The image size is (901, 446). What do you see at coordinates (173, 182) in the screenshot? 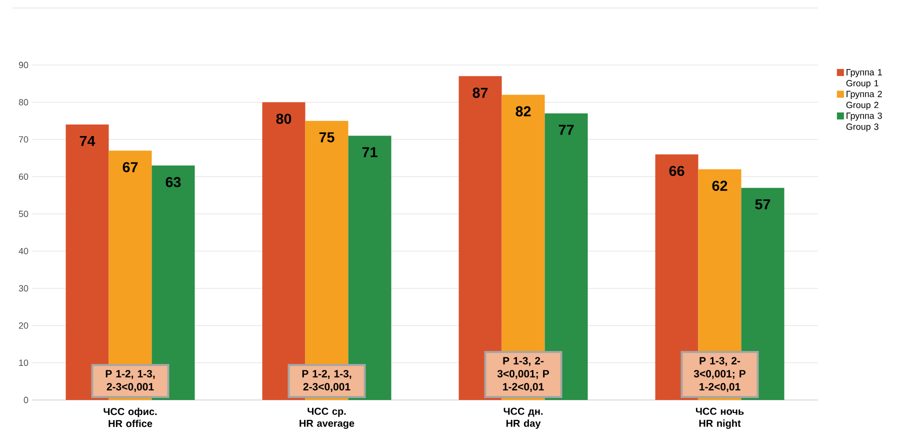
I see `data-label: 63` at bounding box center [173, 182].